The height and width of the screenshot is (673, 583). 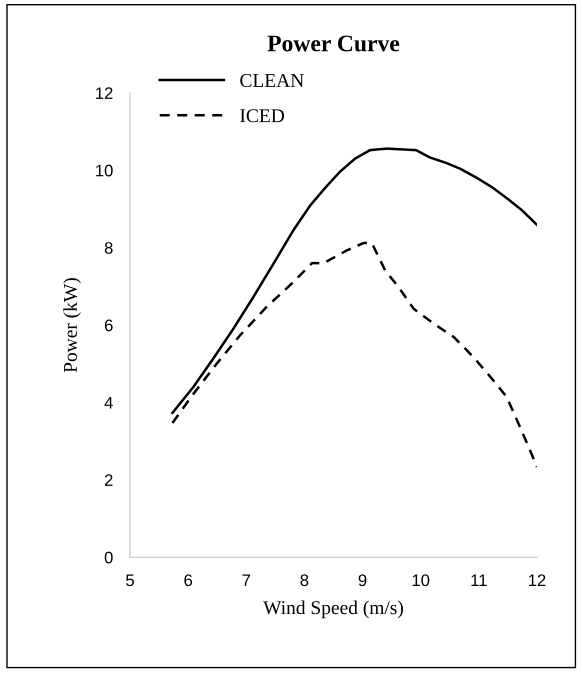 What do you see at coordinates (421, 580) in the screenshot?
I see `x-tick-label: 10` at bounding box center [421, 580].